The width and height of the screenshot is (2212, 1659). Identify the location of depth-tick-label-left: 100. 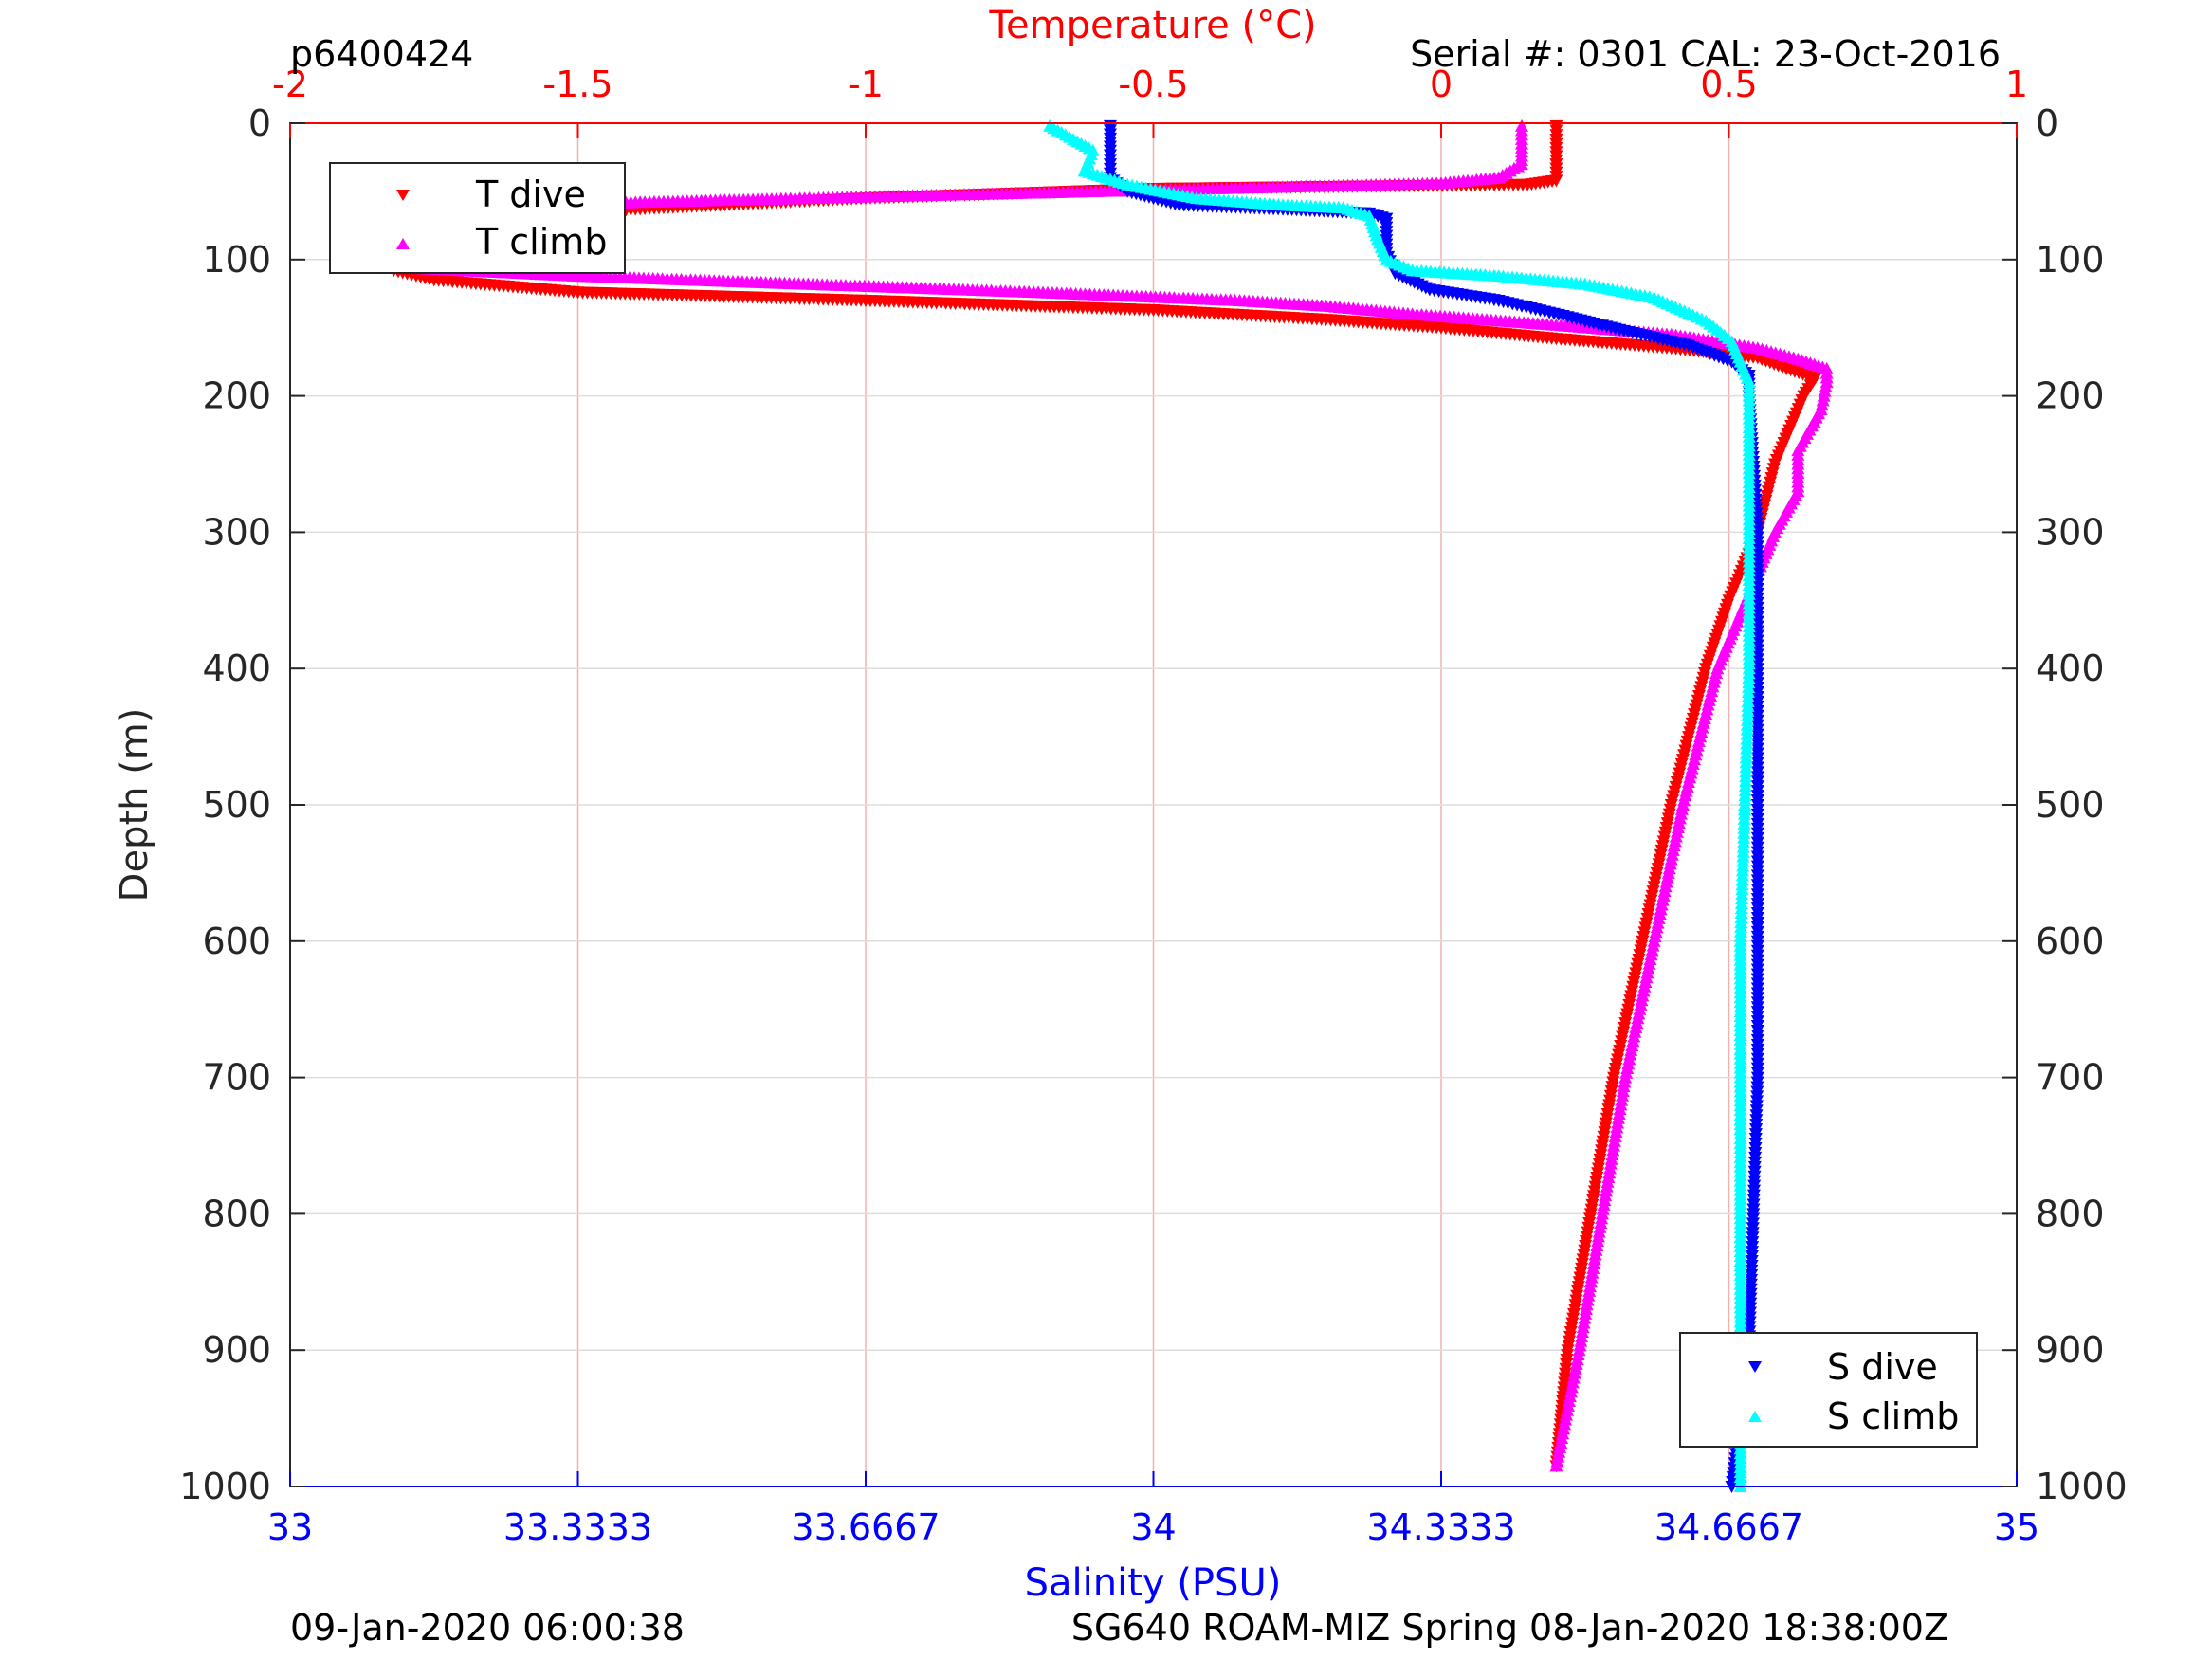
(236, 260).